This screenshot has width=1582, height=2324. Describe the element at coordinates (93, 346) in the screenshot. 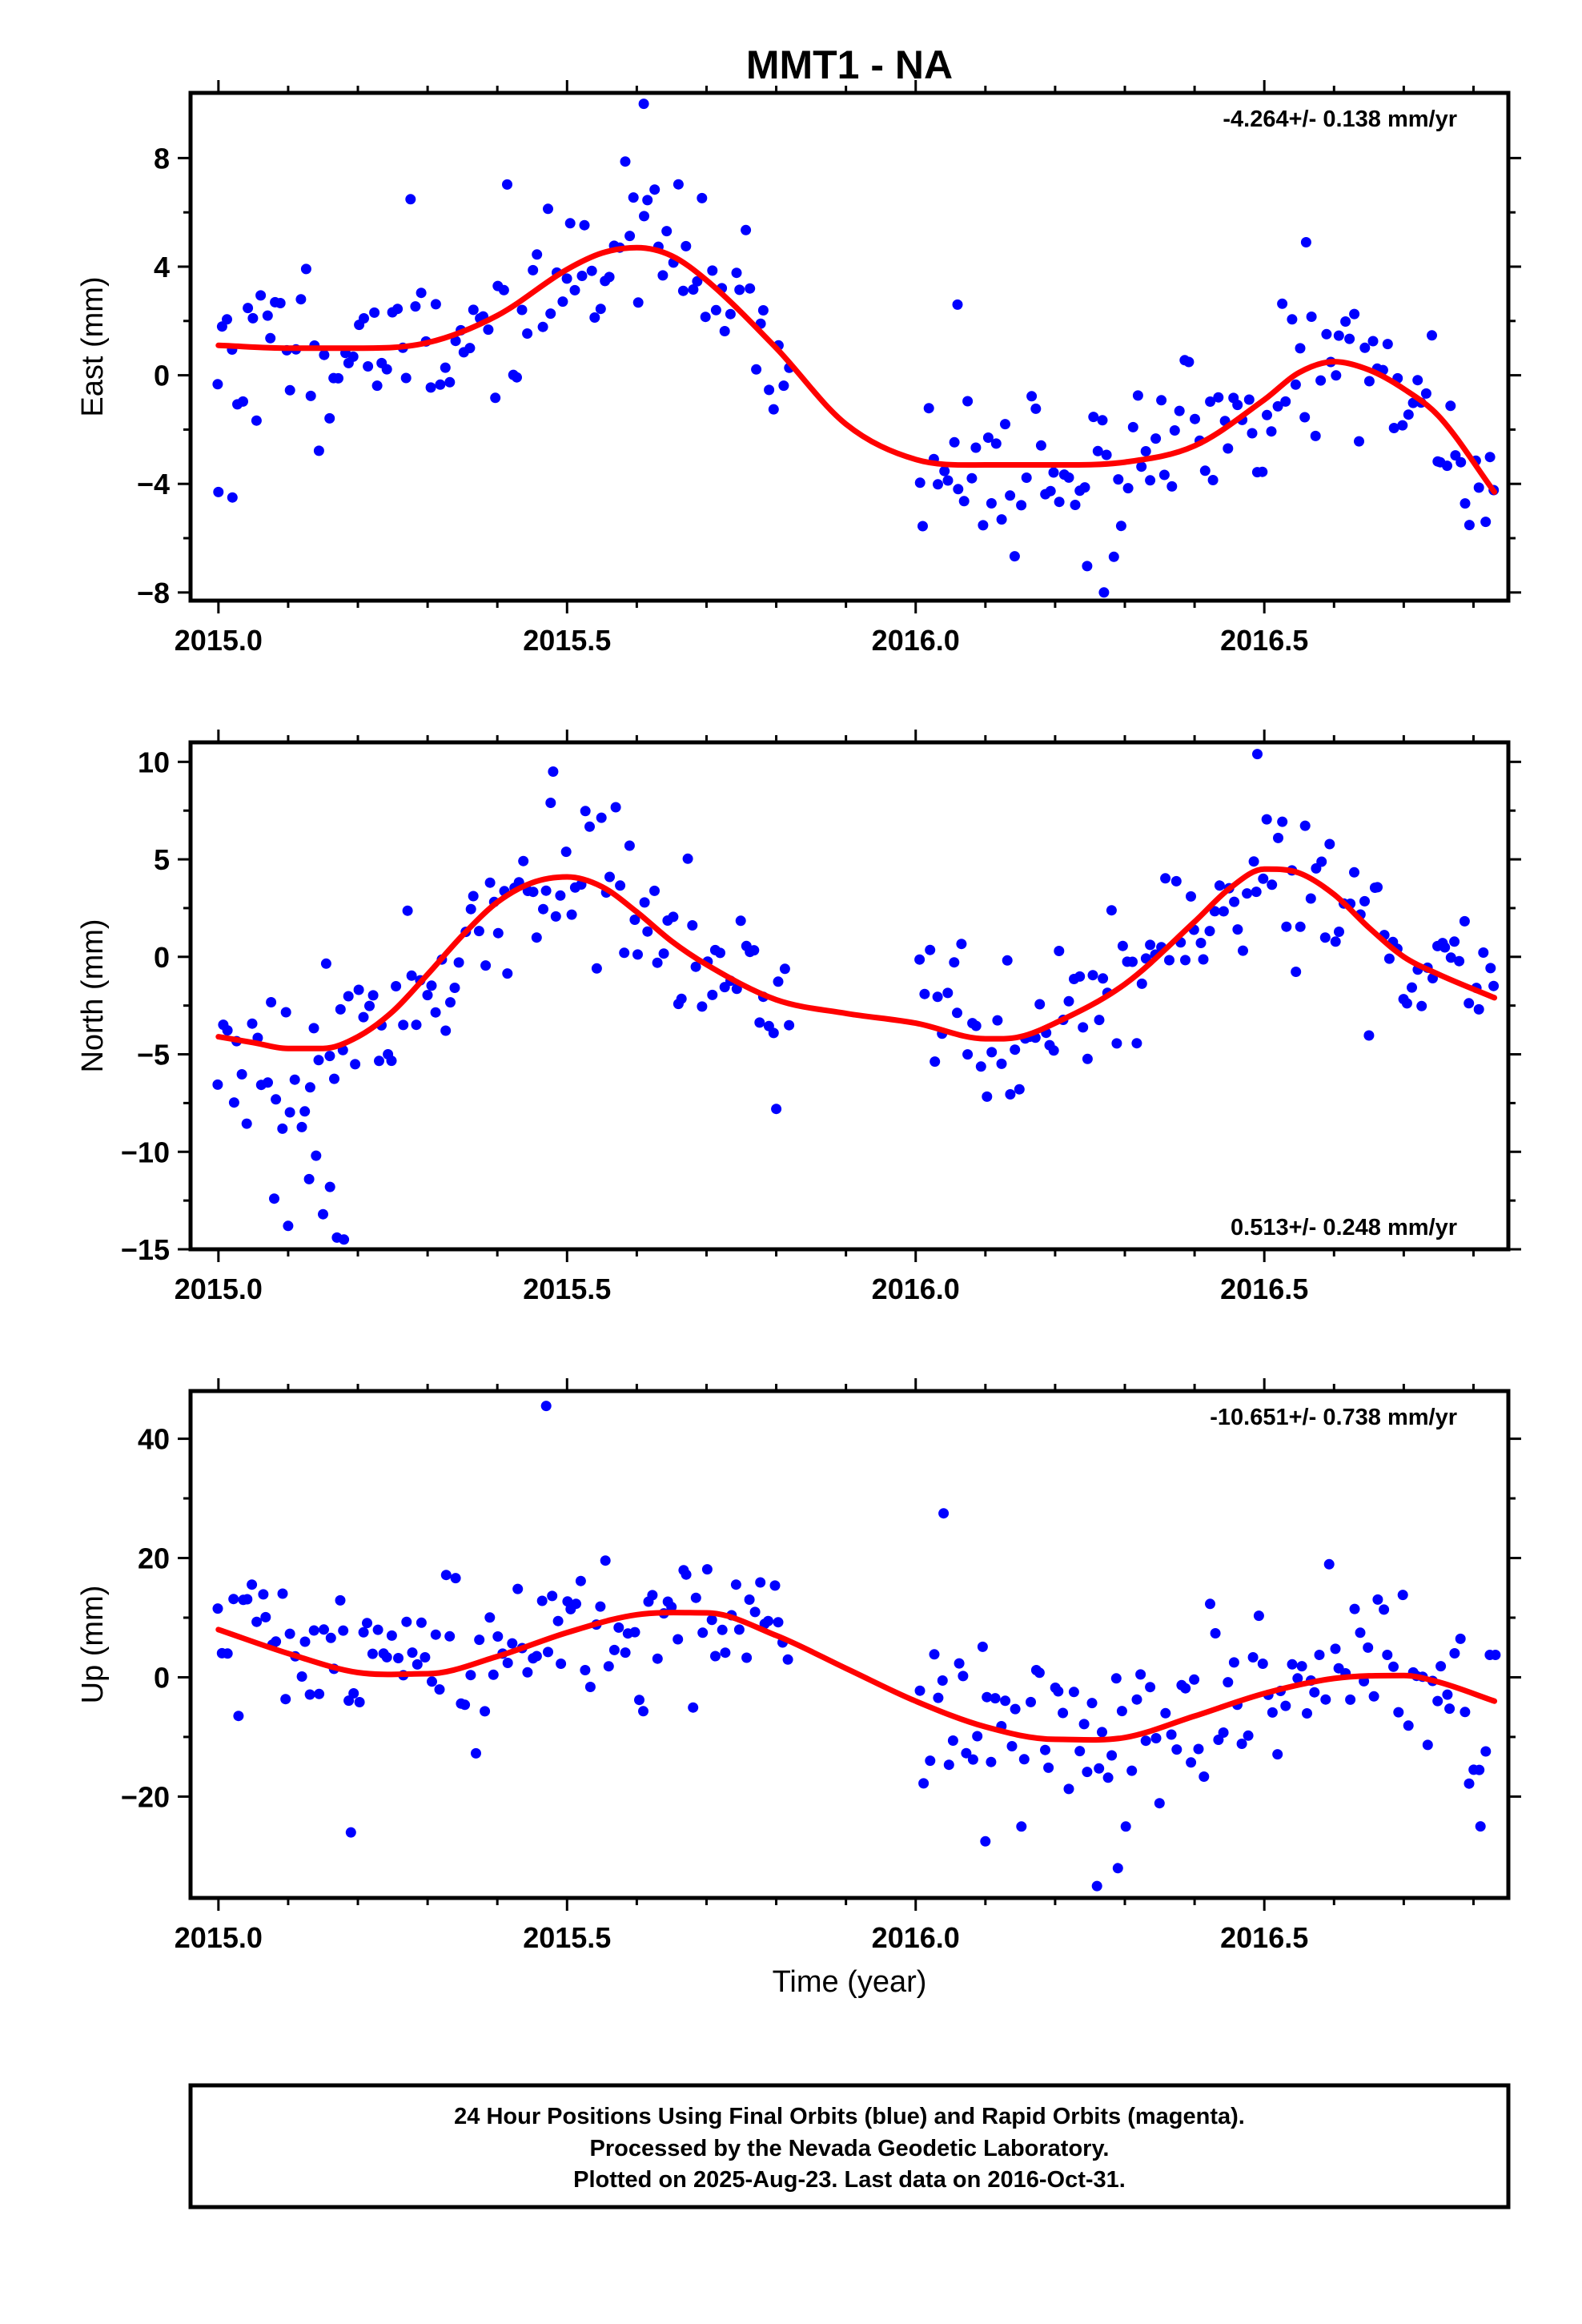

I see `y-axis-label: East (mm)` at that location.